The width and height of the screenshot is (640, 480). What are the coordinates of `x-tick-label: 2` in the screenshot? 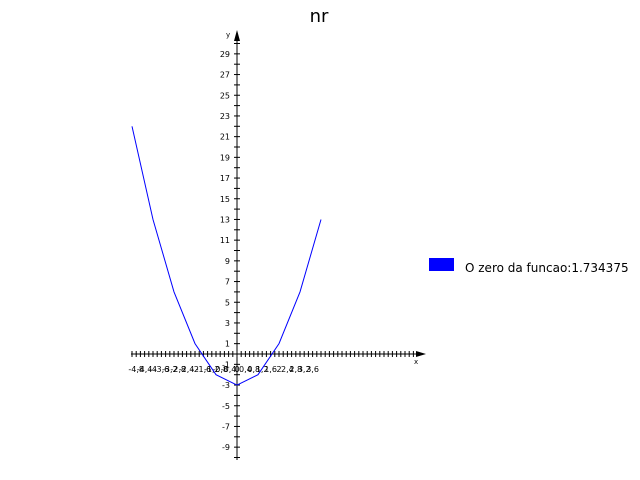 It's located at (278, 369).